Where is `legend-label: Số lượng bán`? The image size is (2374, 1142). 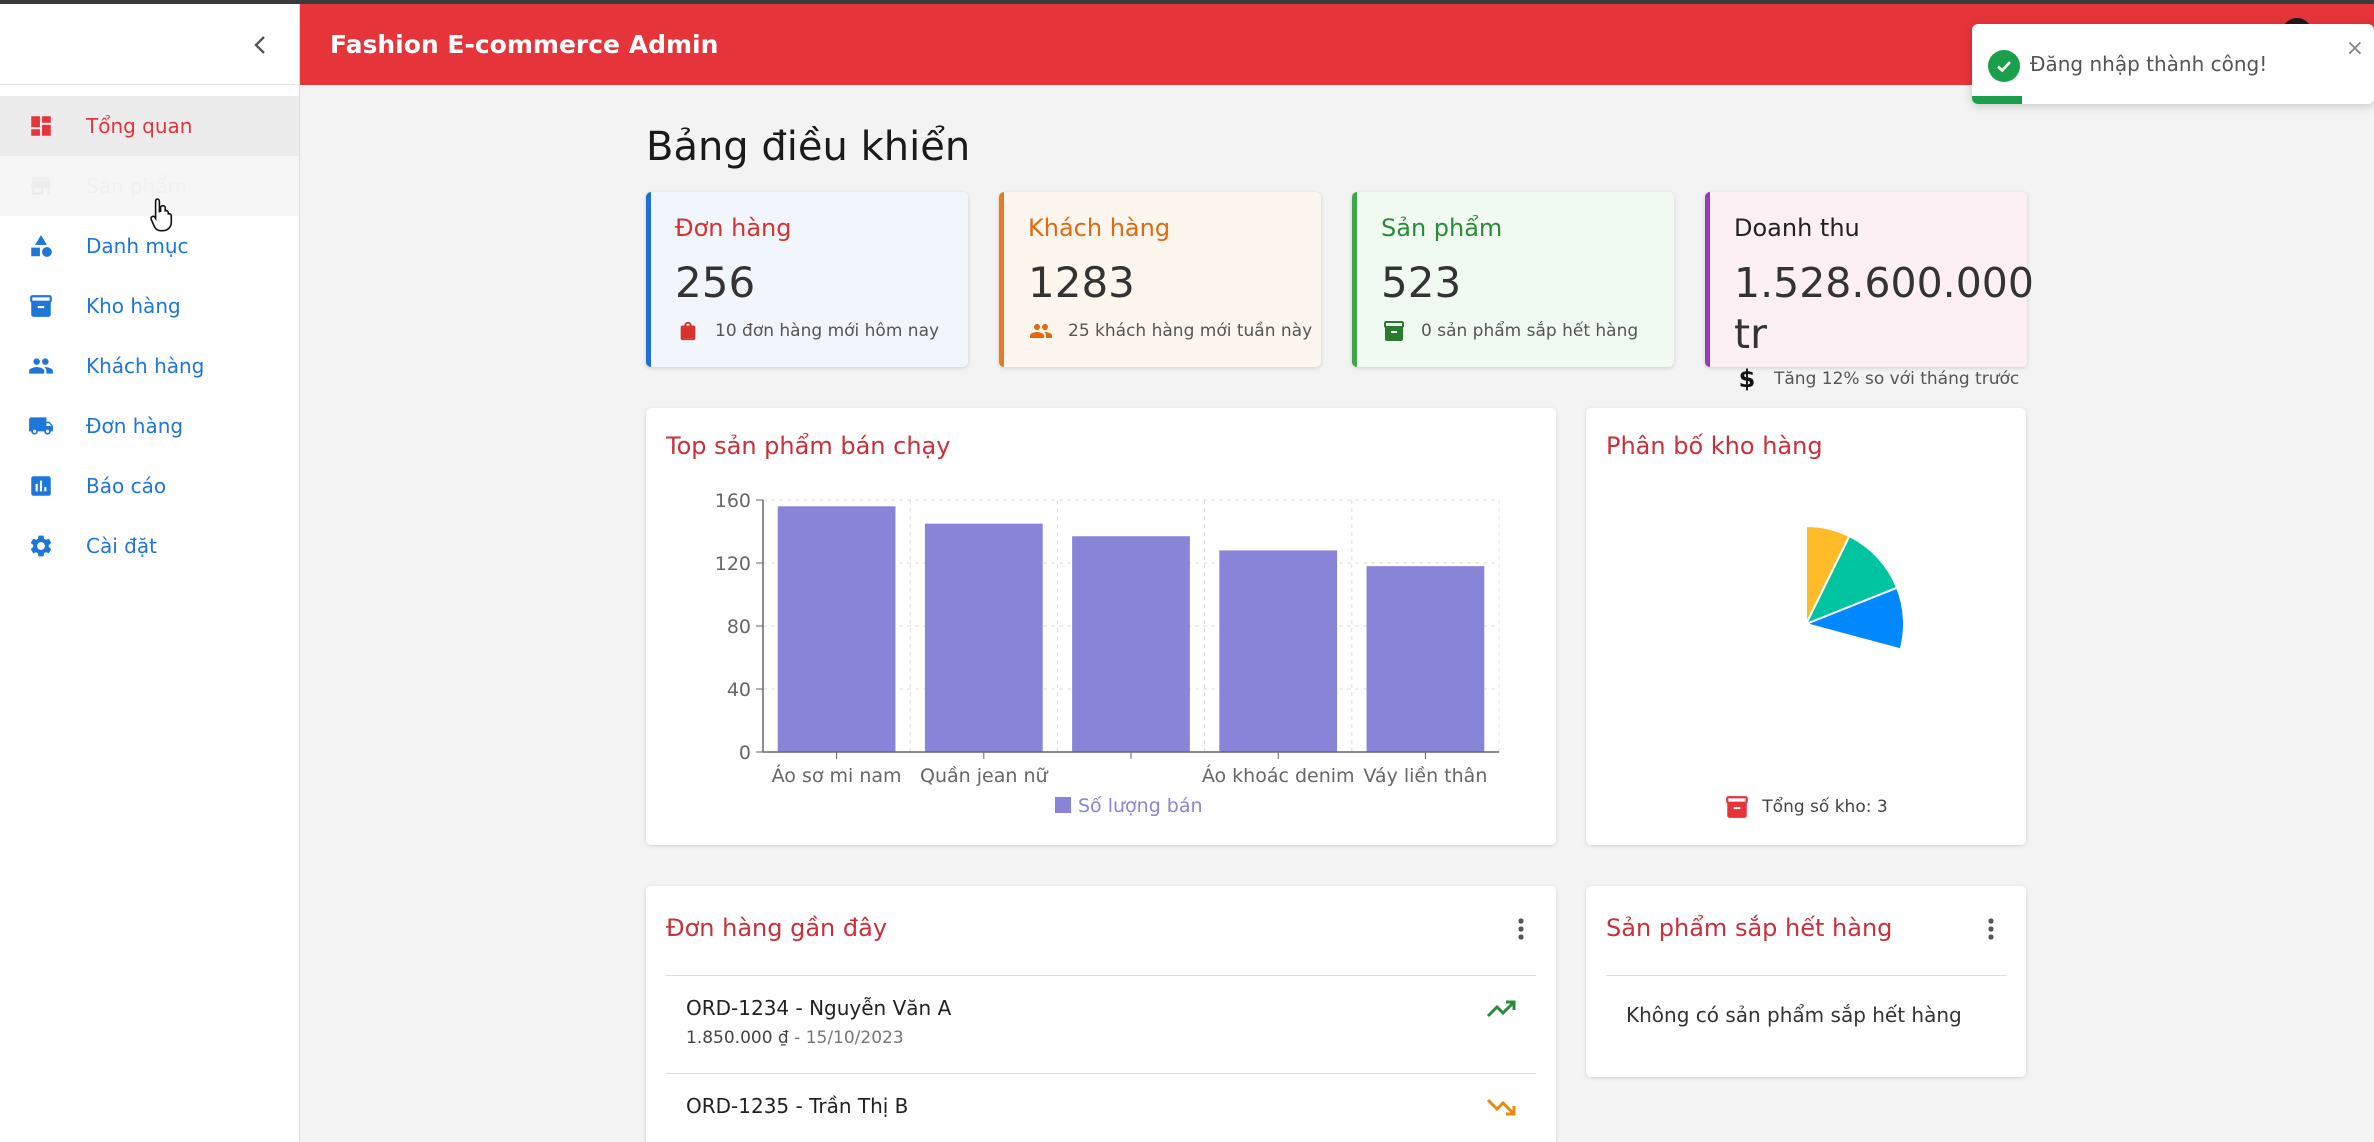
legend-label: Số lượng bán is located at coordinates (1140, 806).